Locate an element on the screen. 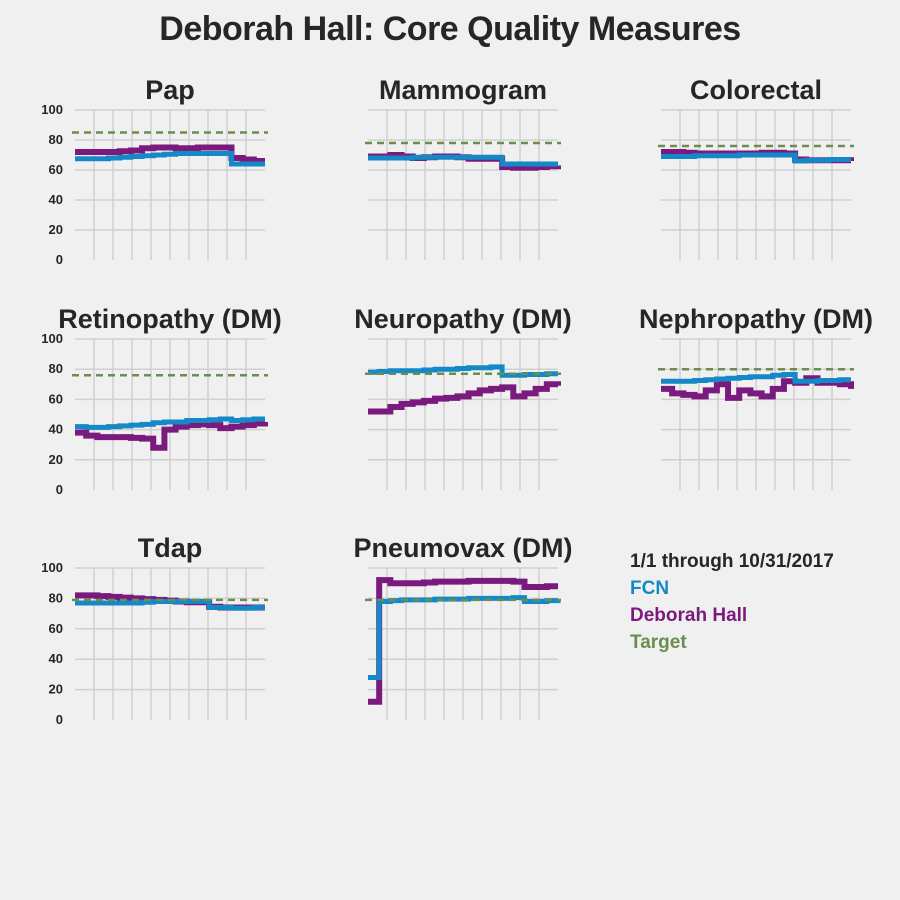  panel-title-mammogram: Mammogram is located at coordinates (463, 90).